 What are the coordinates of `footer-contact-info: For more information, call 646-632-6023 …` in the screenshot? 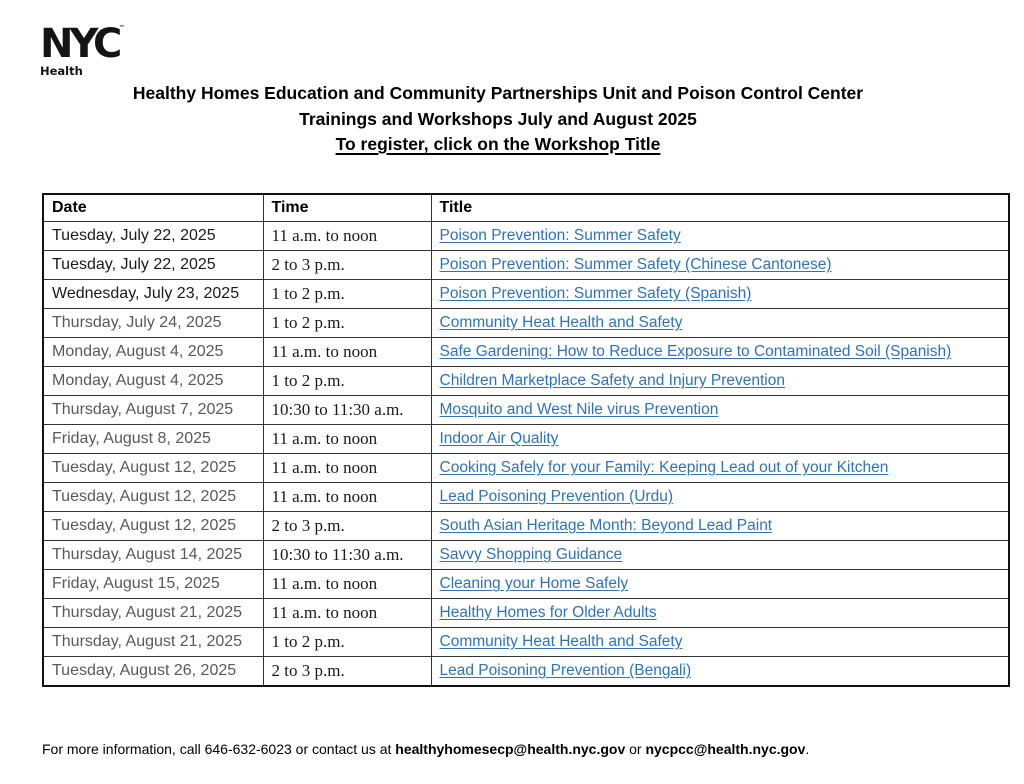 It's located at (425, 749).